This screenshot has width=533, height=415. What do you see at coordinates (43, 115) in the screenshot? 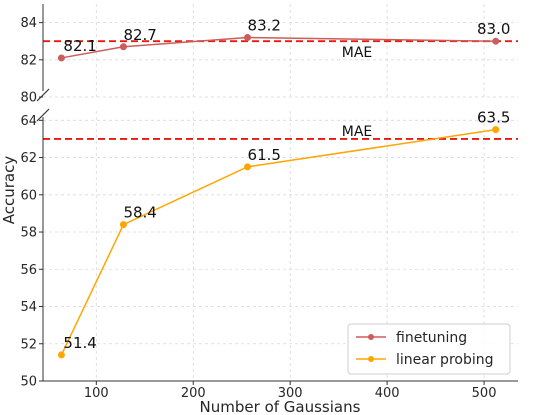
I see `axis-break-bottom` at bounding box center [43, 115].